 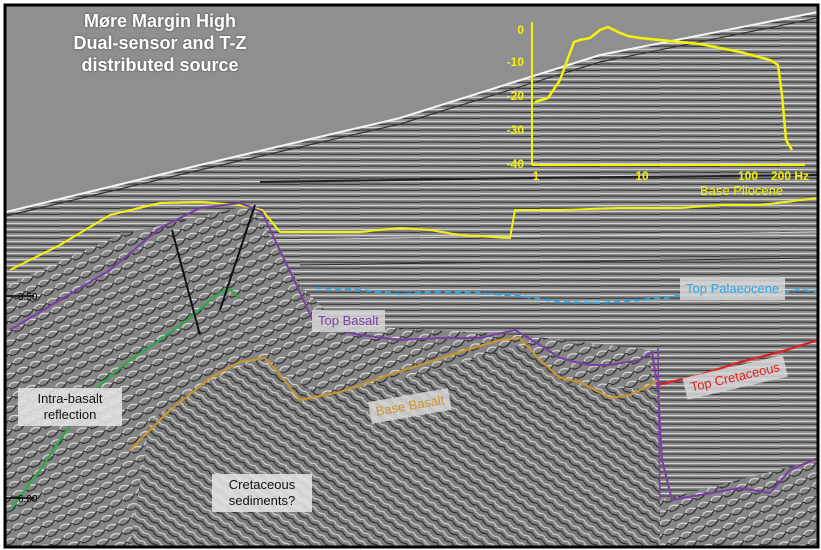 I want to click on spectrum-x-tick-3: 200 Hz, so click(x=790, y=176).